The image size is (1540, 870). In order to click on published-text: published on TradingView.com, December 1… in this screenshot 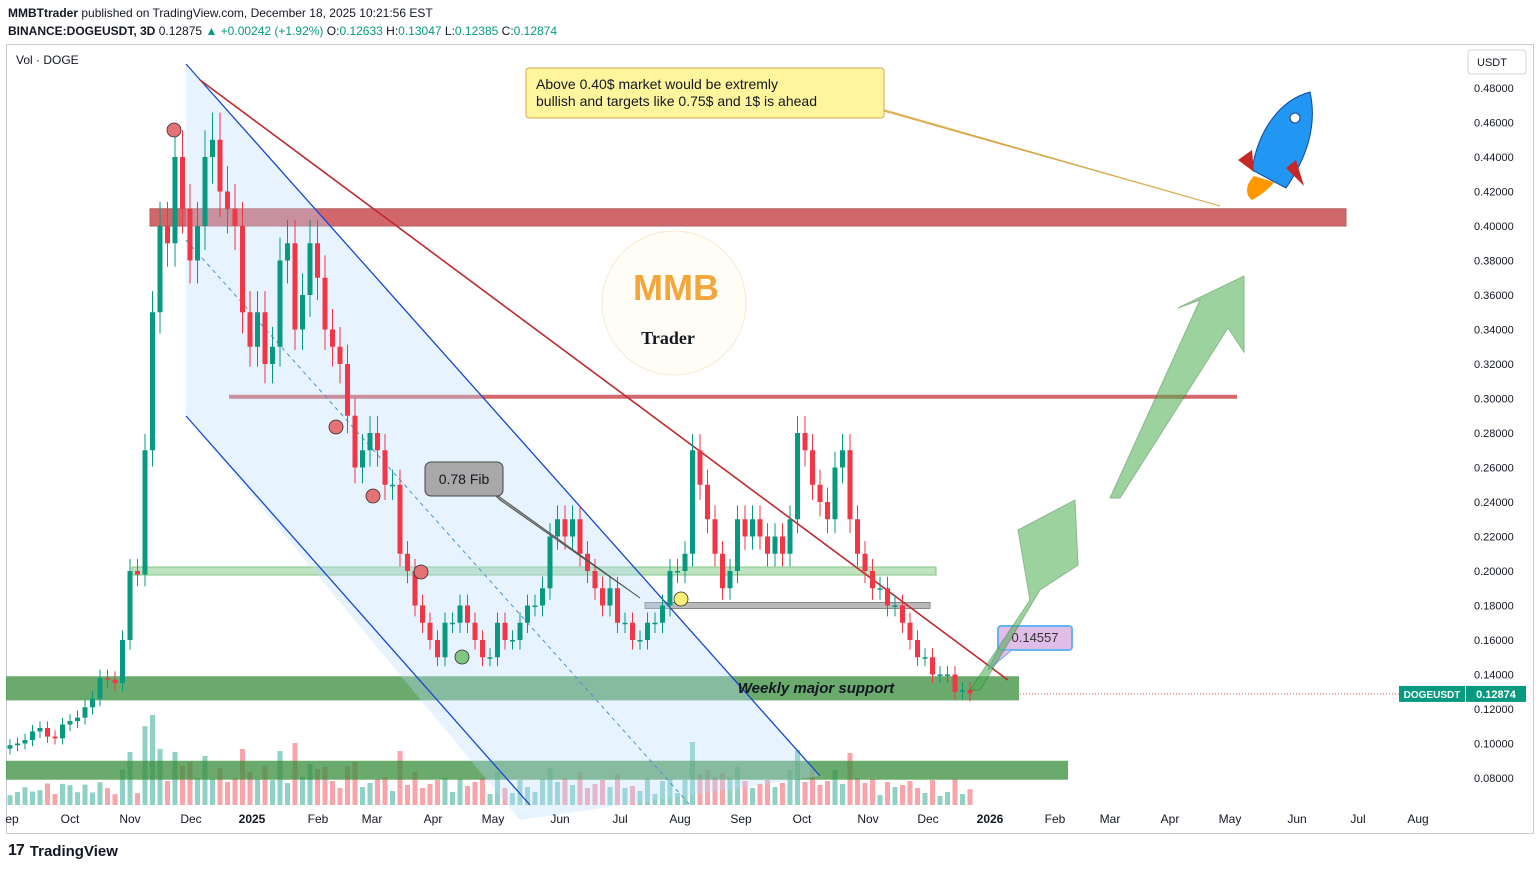, I will do `click(257, 13)`.